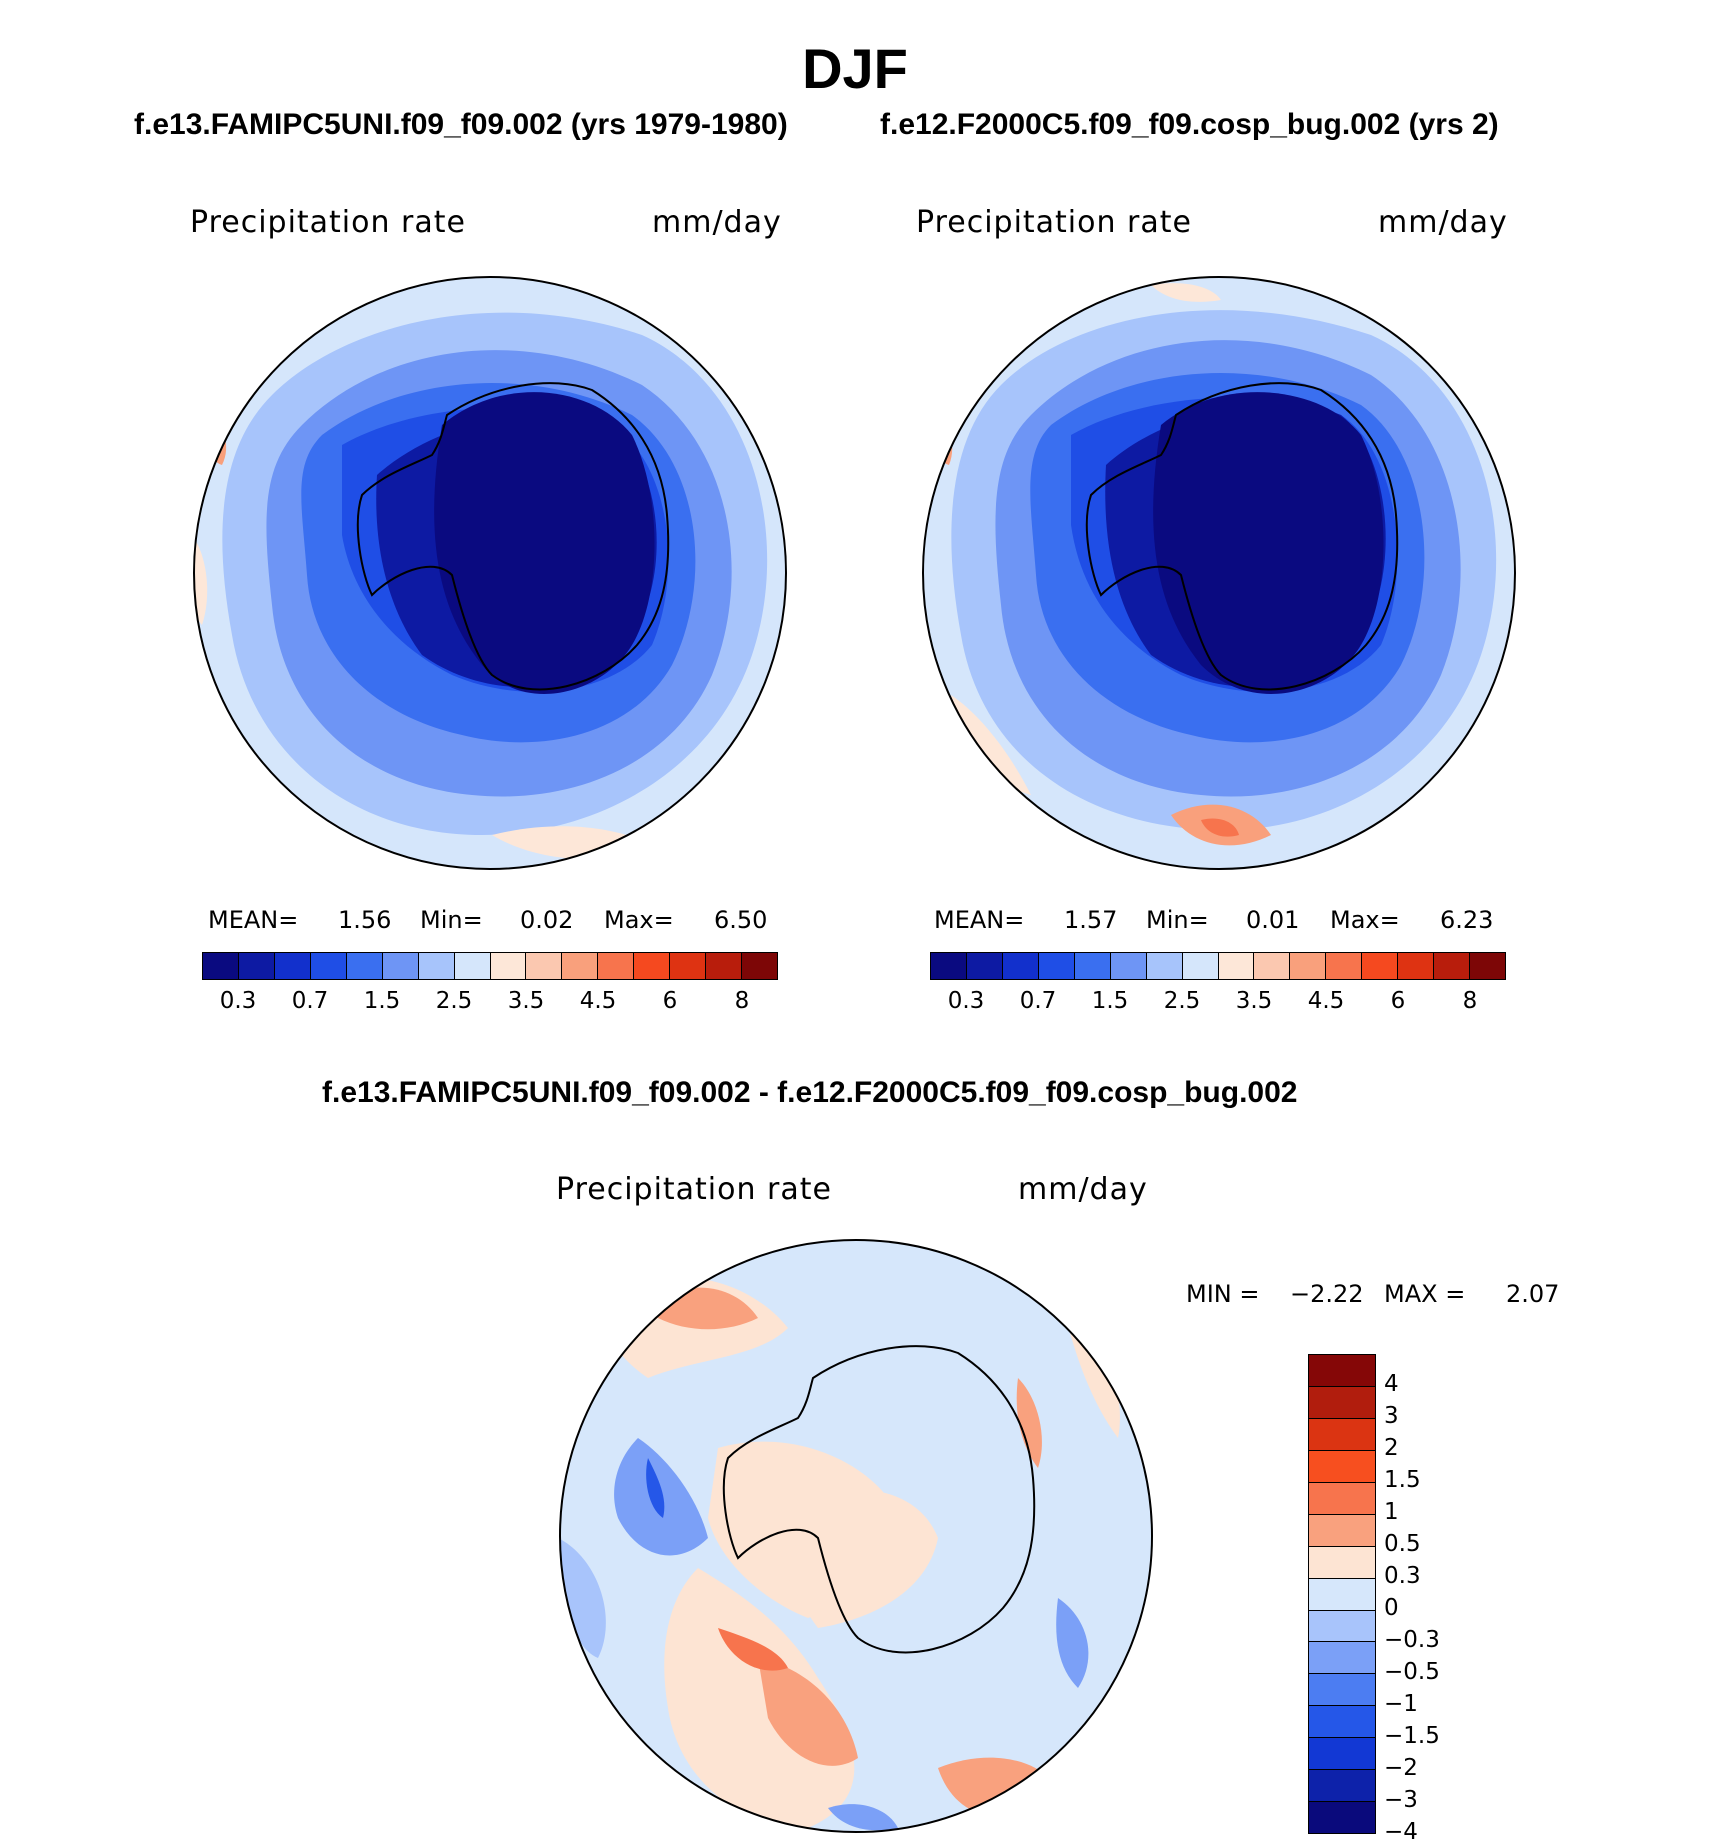 The width and height of the screenshot is (1710, 1845). I want to click on panel1-min-value: 0.02, so click(547, 920).